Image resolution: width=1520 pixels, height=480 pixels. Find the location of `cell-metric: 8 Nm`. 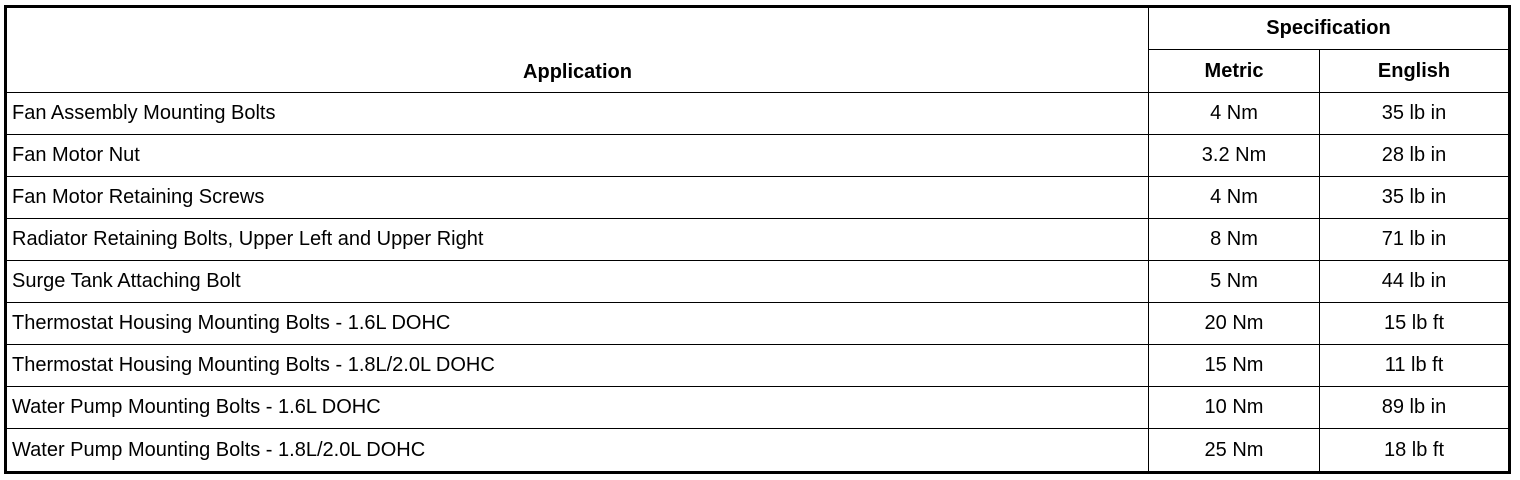

cell-metric: 8 Nm is located at coordinates (1234, 240).